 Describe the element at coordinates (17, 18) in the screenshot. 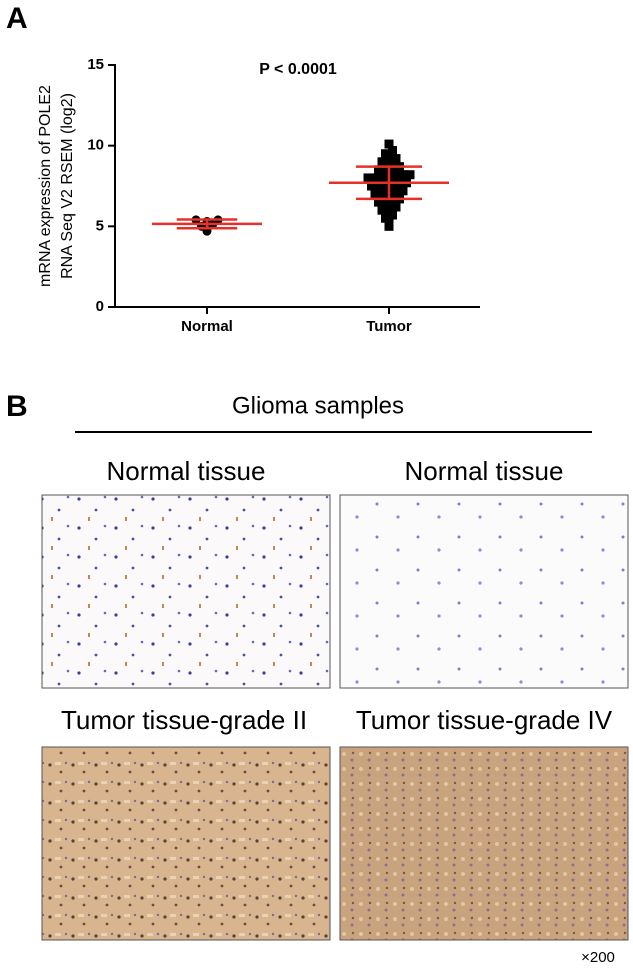

I see `panel-label: A` at that location.